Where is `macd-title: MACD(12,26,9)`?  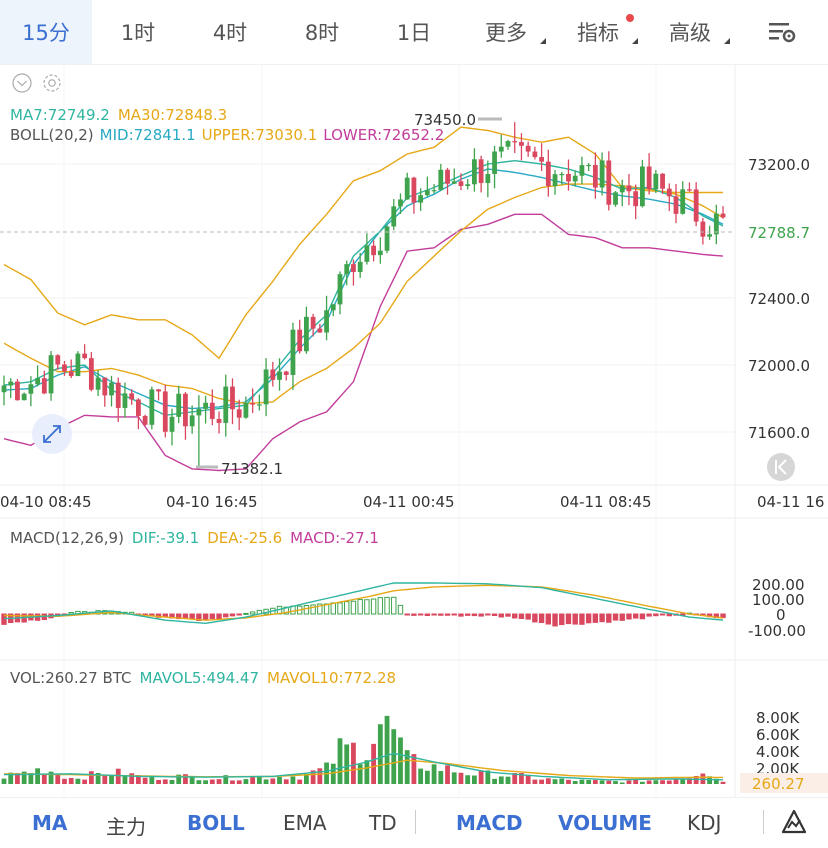 macd-title: MACD(12,26,9) is located at coordinates (67, 538).